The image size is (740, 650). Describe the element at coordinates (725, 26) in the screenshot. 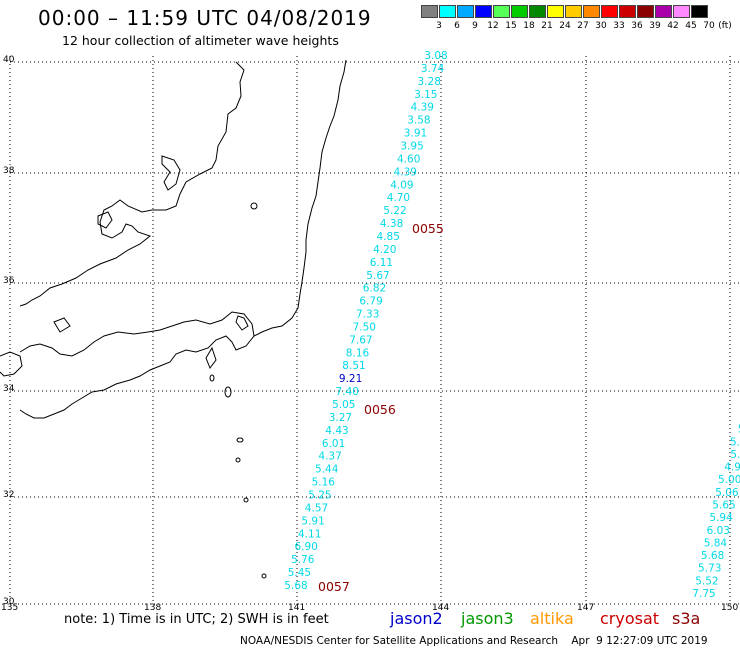

I see `legend-unit: (ft)` at that location.